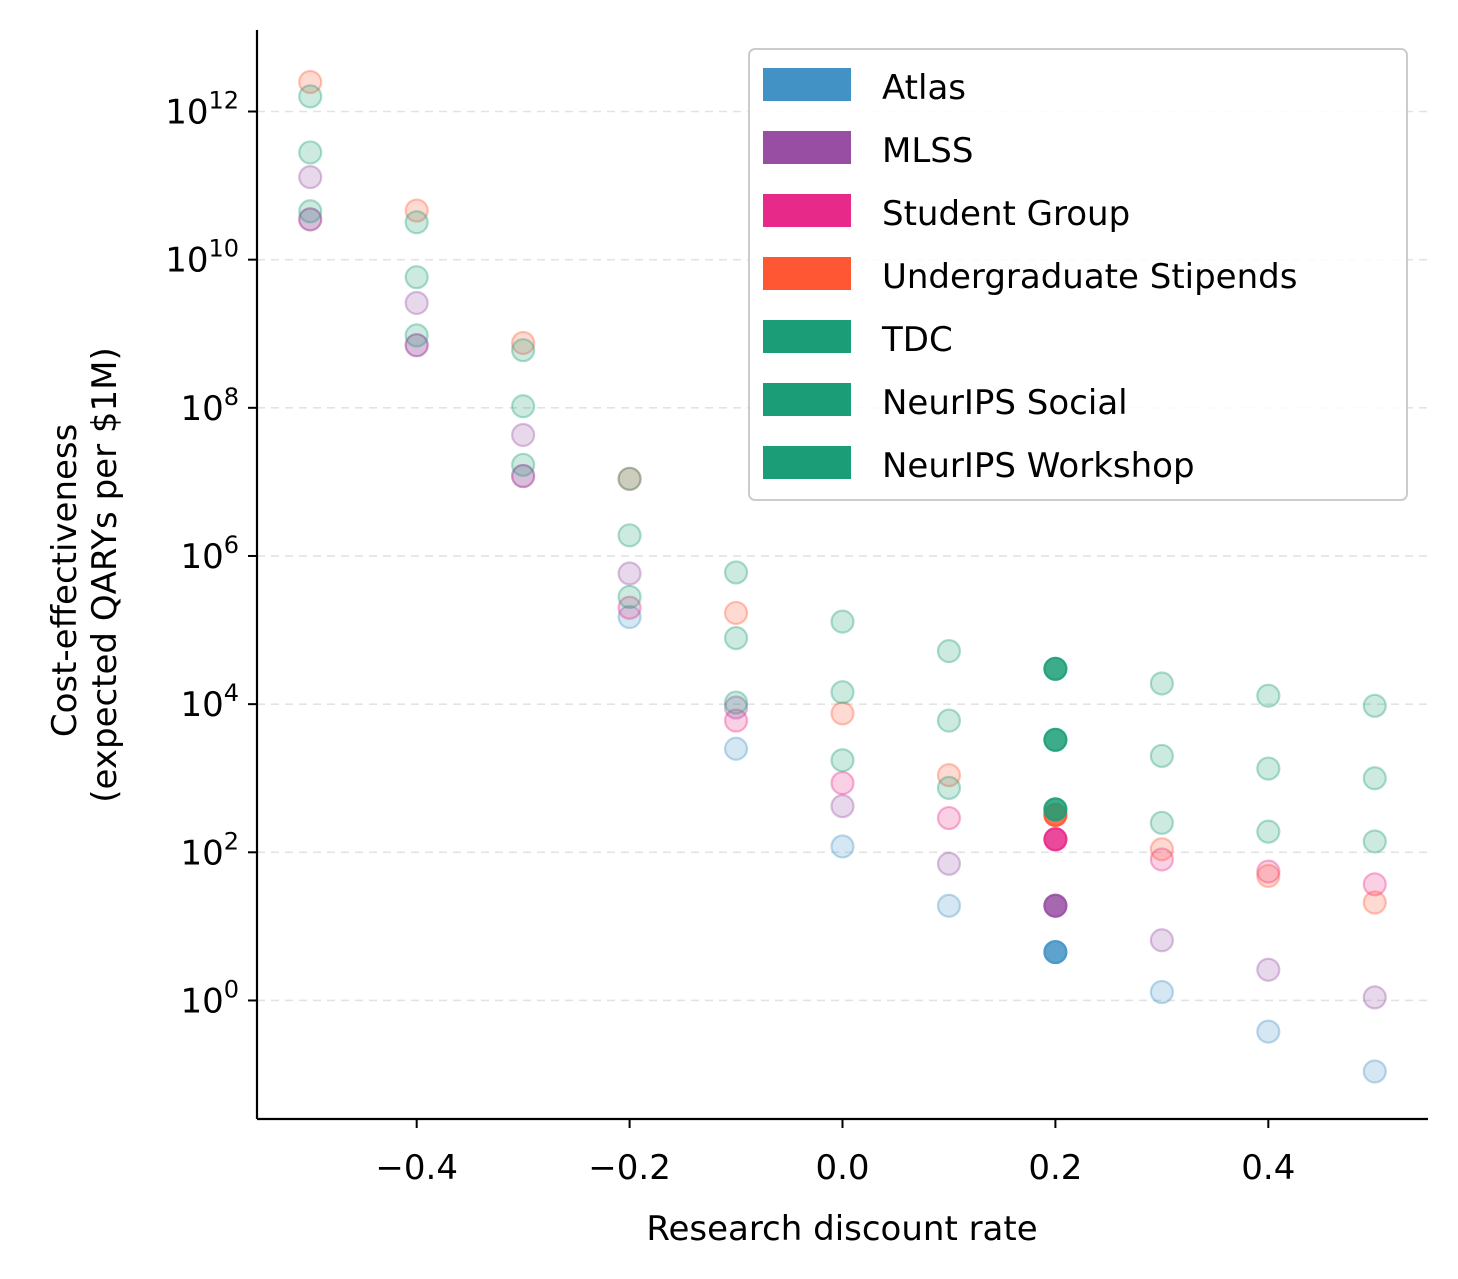 The width and height of the screenshot is (1458, 1279). Describe the element at coordinates (1055, 1168) in the screenshot. I see `x-tick-label: 0.2` at that location.